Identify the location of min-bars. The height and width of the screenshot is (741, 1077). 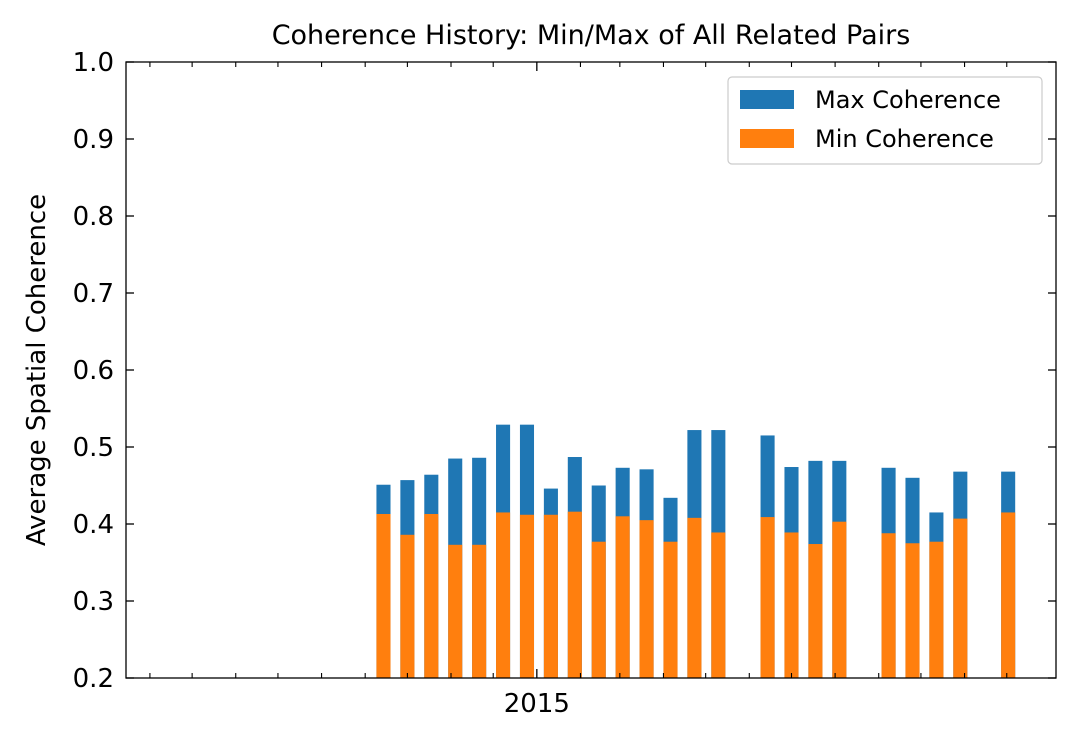
(696, 594).